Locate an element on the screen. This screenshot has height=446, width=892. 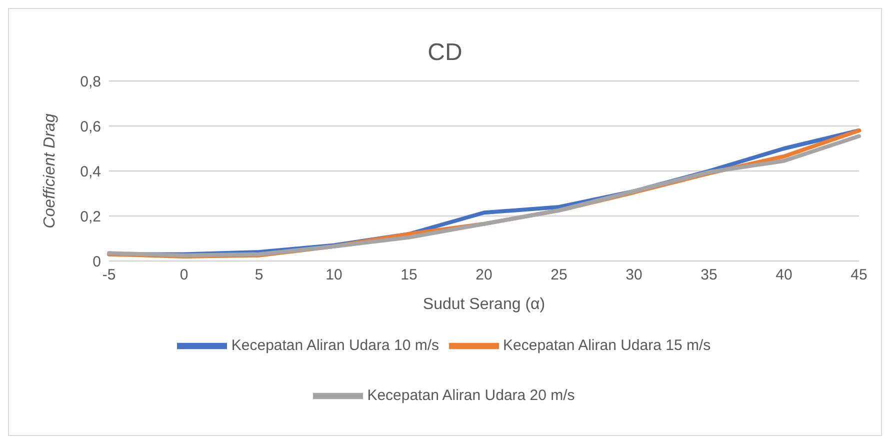
y-tick-label: 0,6 is located at coordinates (90, 127).